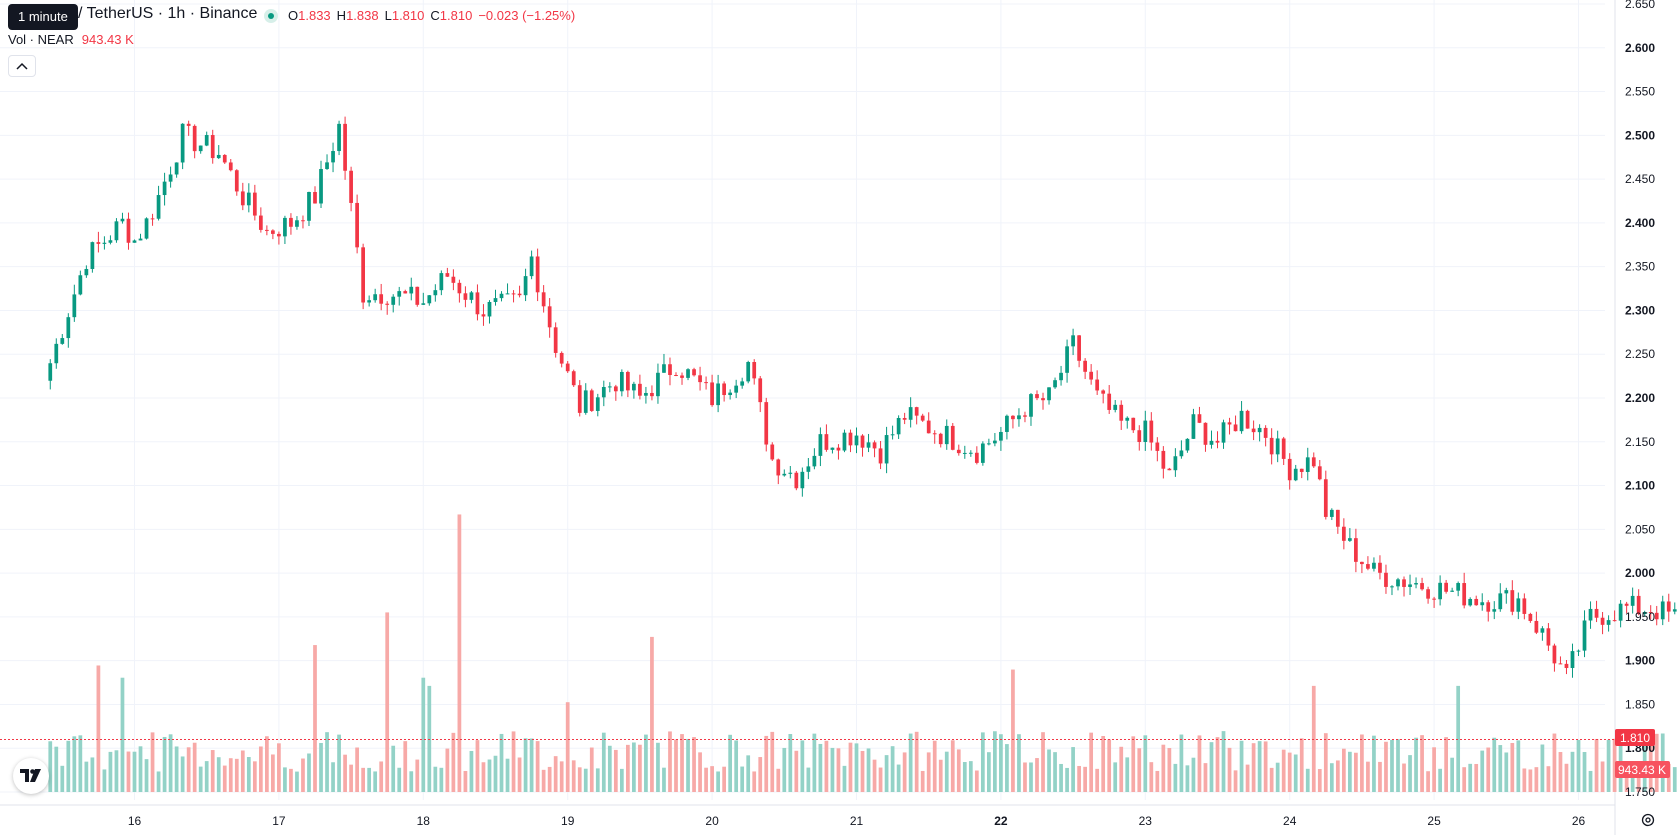 This screenshot has height=835, width=1678. I want to click on chart-settings-button, so click(1648, 822).